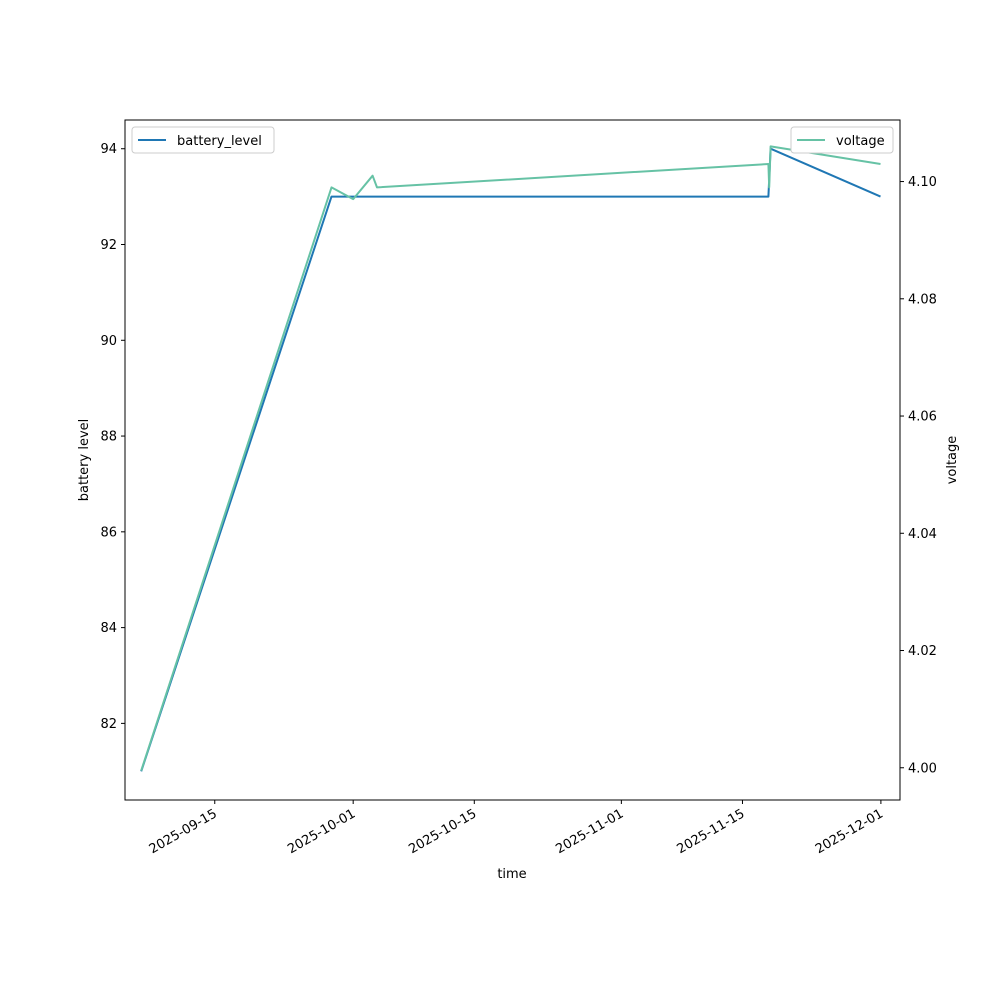 The width and height of the screenshot is (1000, 1000). I want to click on y-axis-left-label: battery level, so click(84, 460).